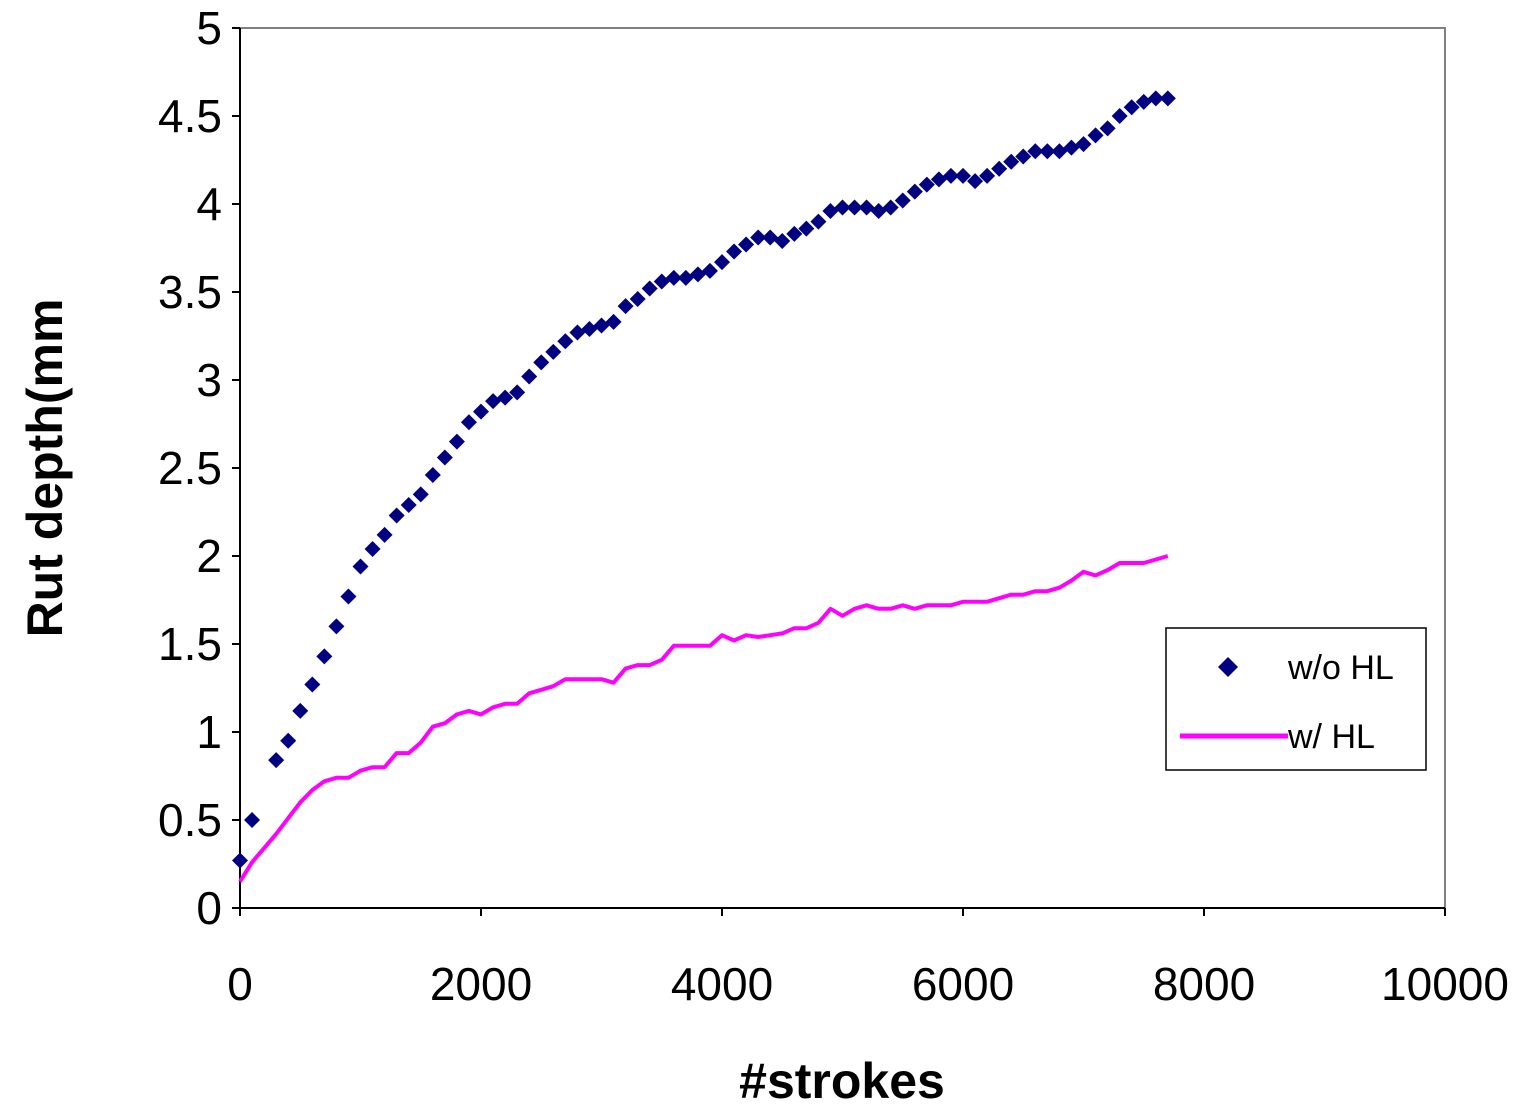 This screenshot has width=1534, height=1119. Describe the element at coordinates (190, 116) in the screenshot. I see `y-tick-label: 4.5` at that location.